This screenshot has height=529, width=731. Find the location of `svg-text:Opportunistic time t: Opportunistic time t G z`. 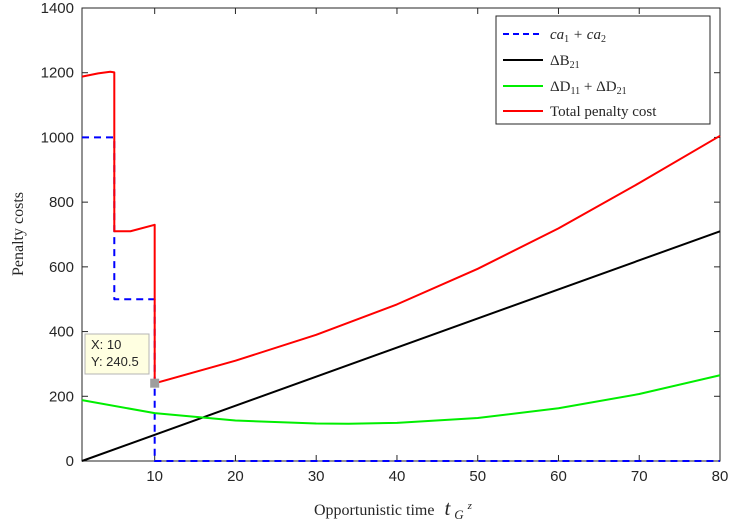

svg-text:Opportunistic time t: Opportunistic time t G z is located at coordinates (393, 509).